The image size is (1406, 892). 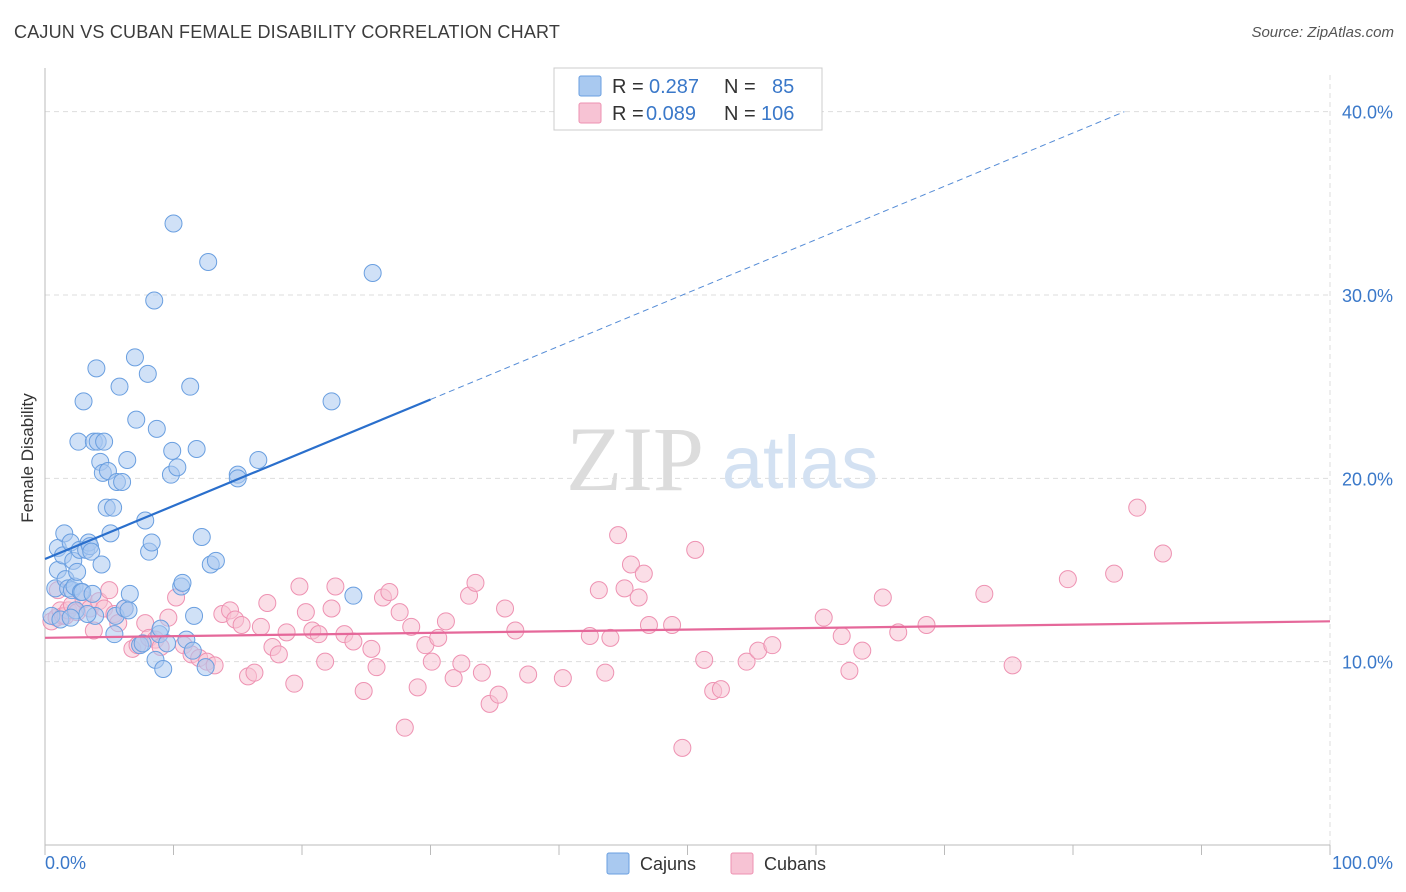 I want to click on legend-n-value: 106, so click(x=777, y=114).